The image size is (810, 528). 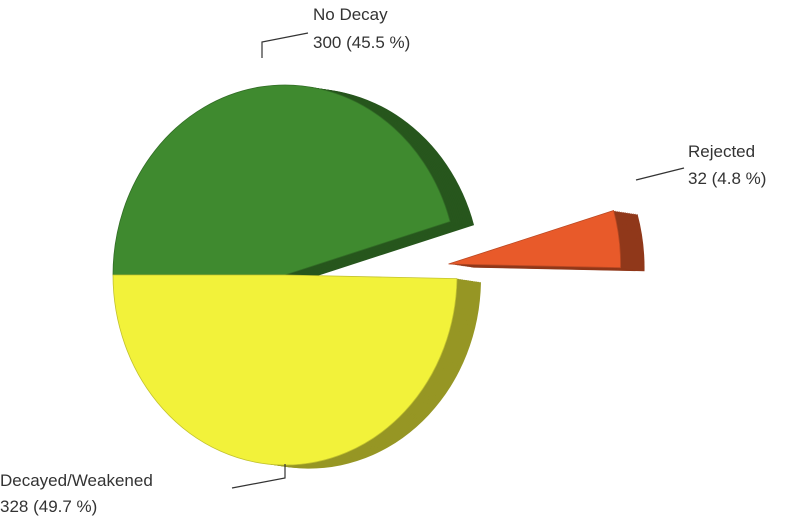 What do you see at coordinates (48, 506) in the screenshot?
I see `slice-value-label: 328 (49.7 %)` at bounding box center [48, 506].